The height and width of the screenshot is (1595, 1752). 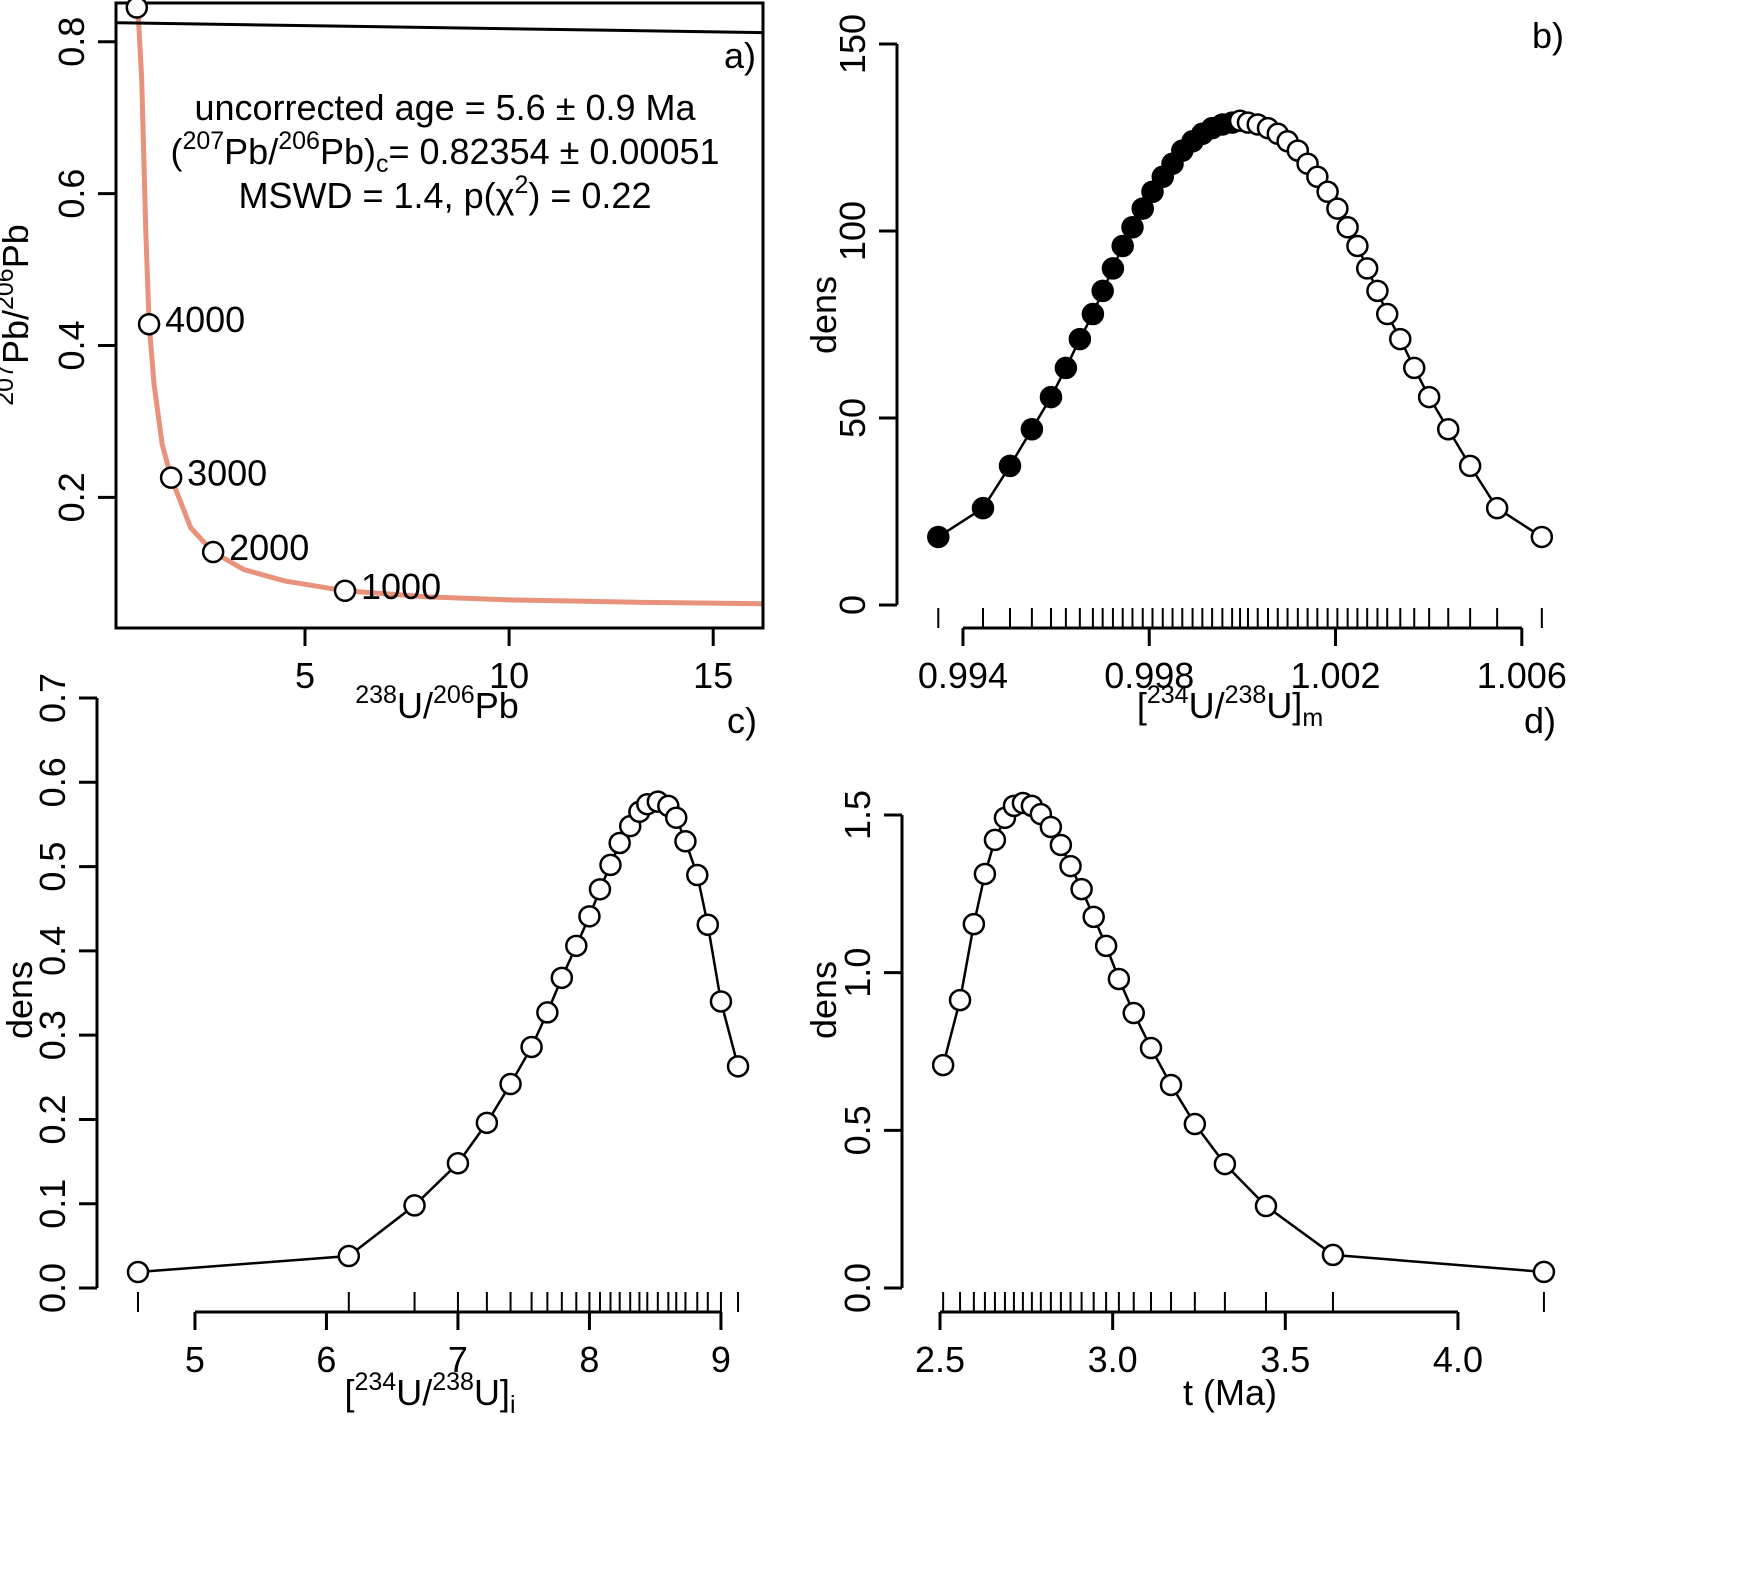 I want to click on label: t (Ma), so click(x=1230, y=1392).